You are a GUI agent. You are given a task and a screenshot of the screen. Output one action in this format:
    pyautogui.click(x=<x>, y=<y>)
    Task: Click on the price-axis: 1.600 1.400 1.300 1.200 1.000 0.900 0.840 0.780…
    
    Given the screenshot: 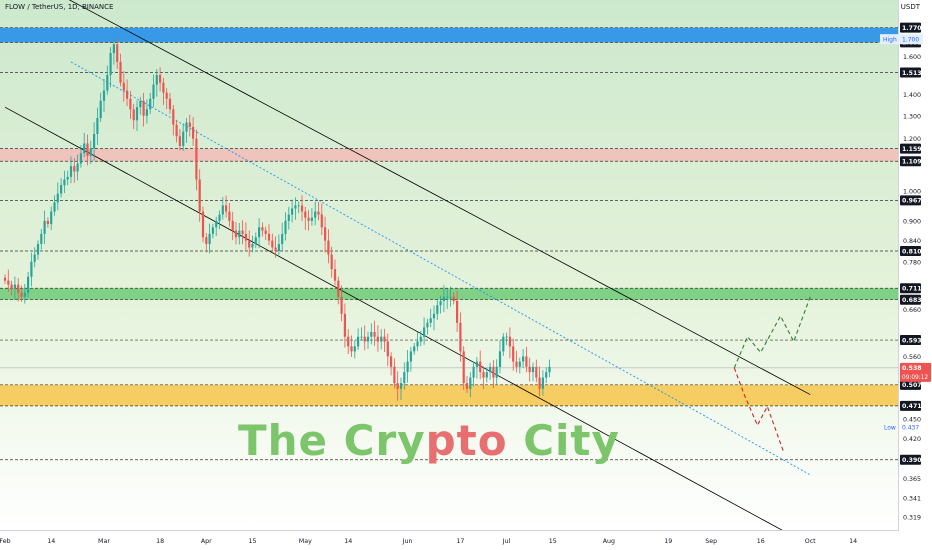 What is the action you would take?
    pyautogui.click(x=912, y=288)
    